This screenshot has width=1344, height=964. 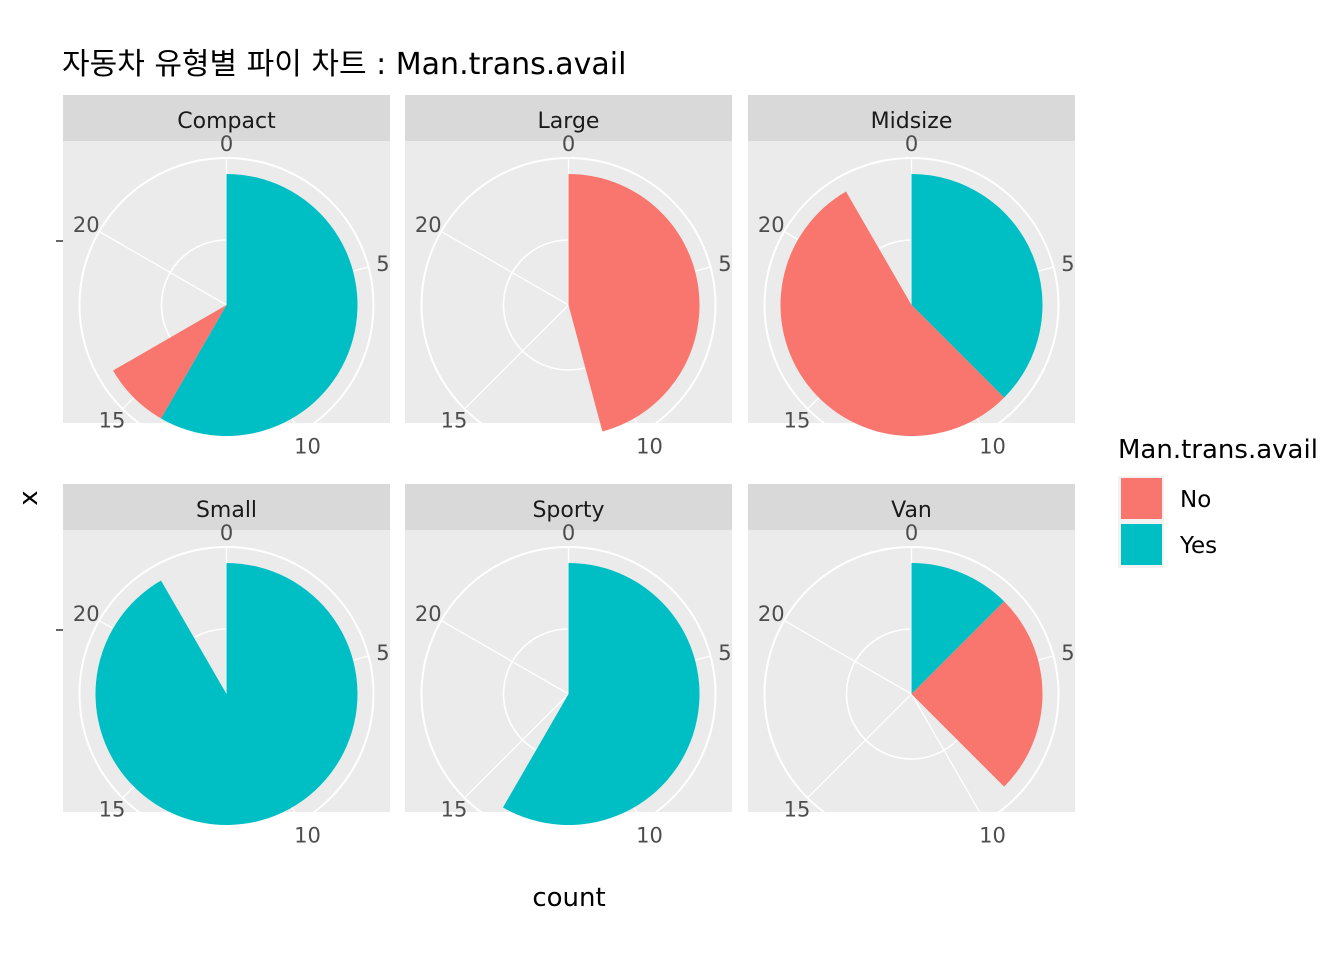 I want to click on x-axis-title: count, so click(x=568, y=898).